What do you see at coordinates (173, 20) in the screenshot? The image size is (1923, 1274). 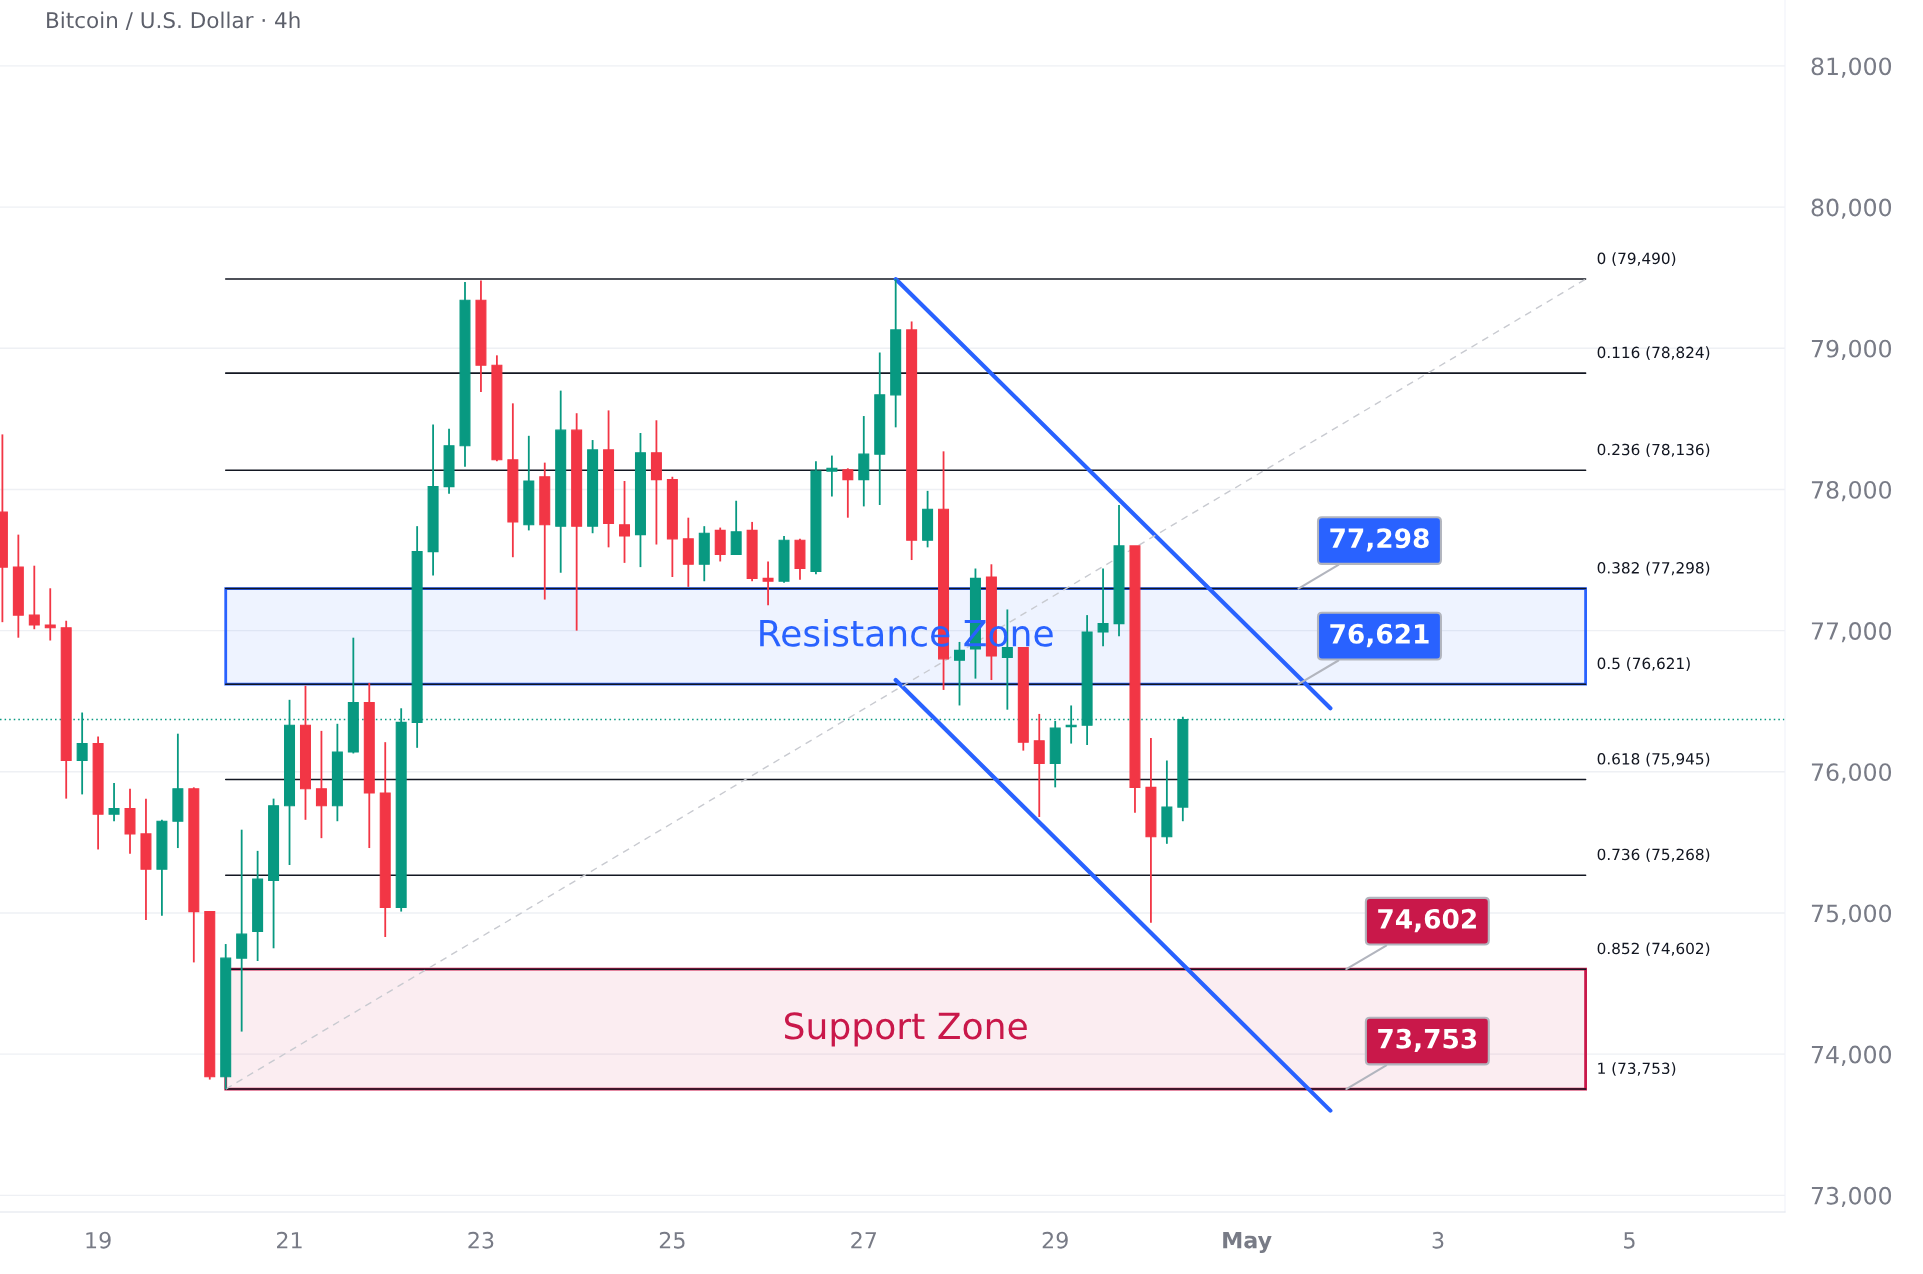 I see `chart-title: Bitcoin / U.S. Dollar · 4h` at bounding box center [173, 20].